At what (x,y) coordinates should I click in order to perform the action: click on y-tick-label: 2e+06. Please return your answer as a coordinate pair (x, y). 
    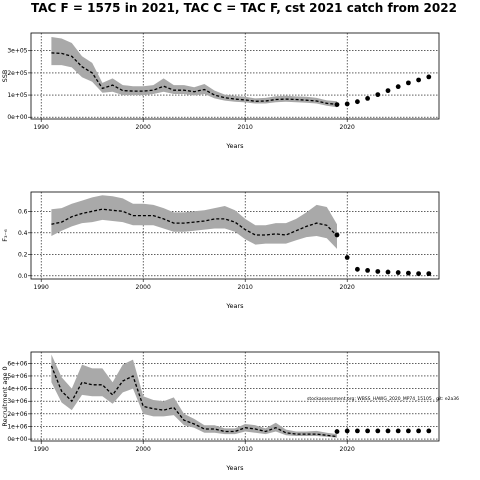
    Looking at the image, I should click on (17, 414).